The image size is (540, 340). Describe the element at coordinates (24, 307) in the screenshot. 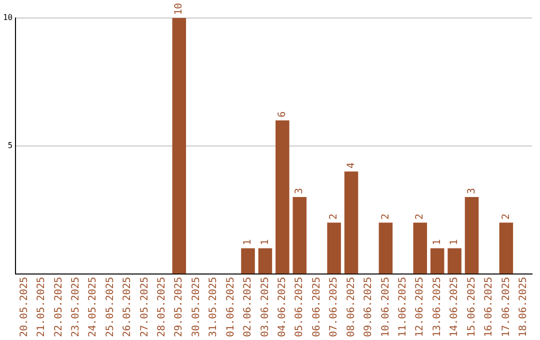

I see `x-tick-label: 20.05.2025` at that location.